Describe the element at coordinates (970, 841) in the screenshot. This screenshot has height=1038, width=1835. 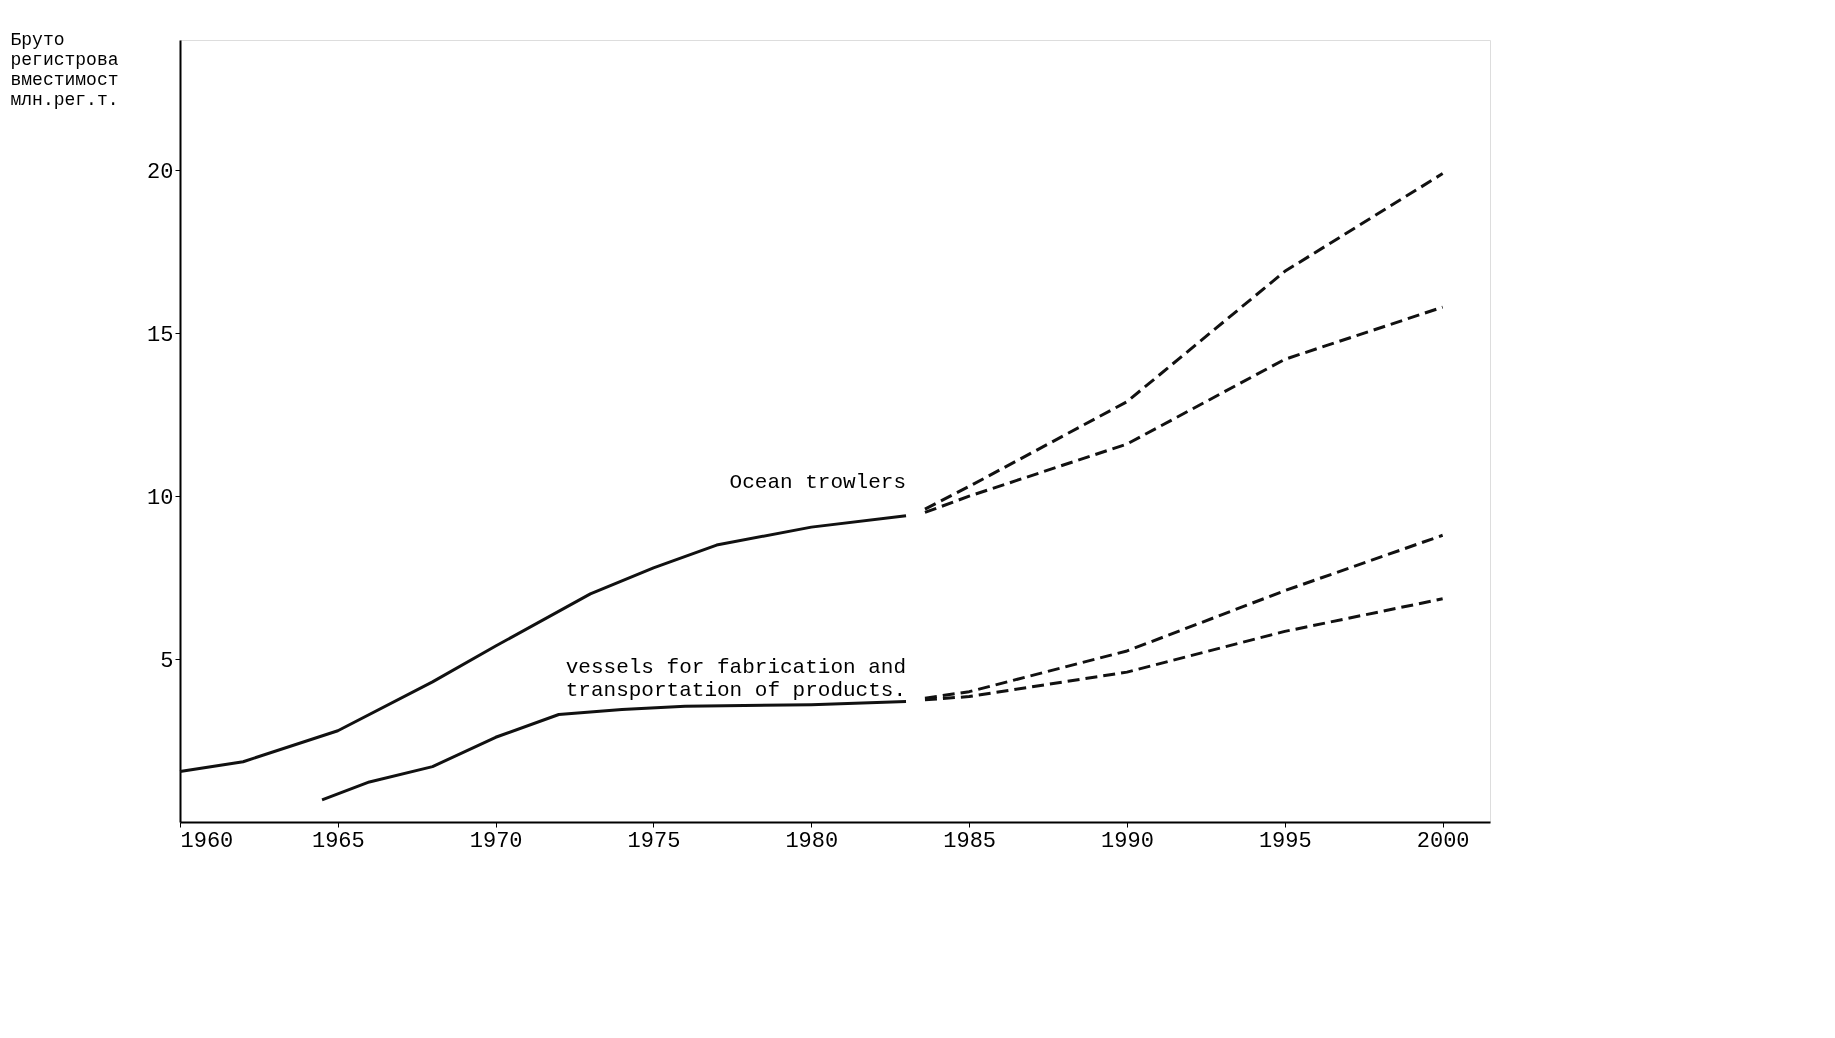
I see `x-tick-label: 1985` at that location.